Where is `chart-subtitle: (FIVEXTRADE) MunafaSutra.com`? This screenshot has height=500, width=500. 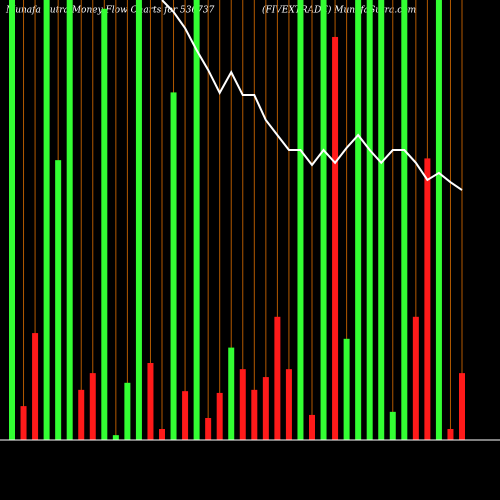 chart-subtitle: (FIVEXTRADE) MunafaSutra.com is located at coordinates (339, 10).